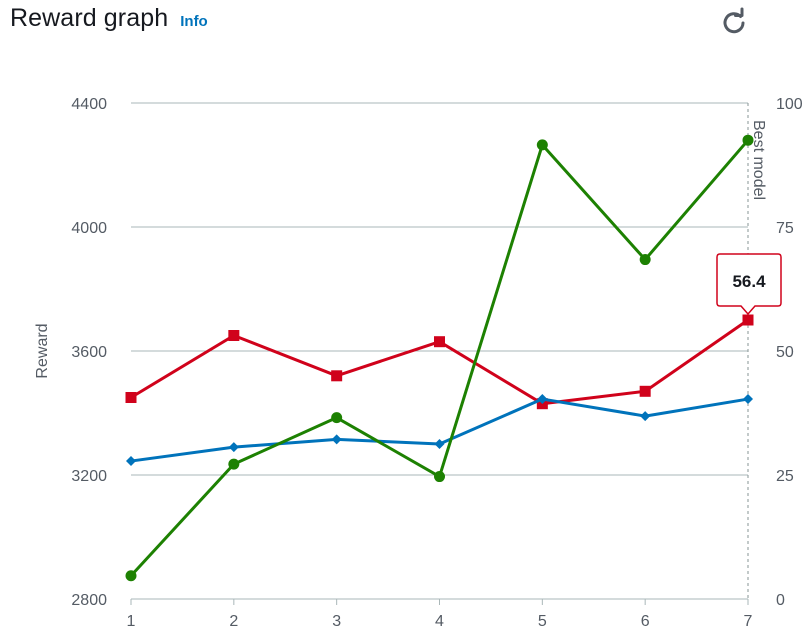 This screenshot has height=643, width=804. I want to click on best-model-label: Best model, so click(758, 160).